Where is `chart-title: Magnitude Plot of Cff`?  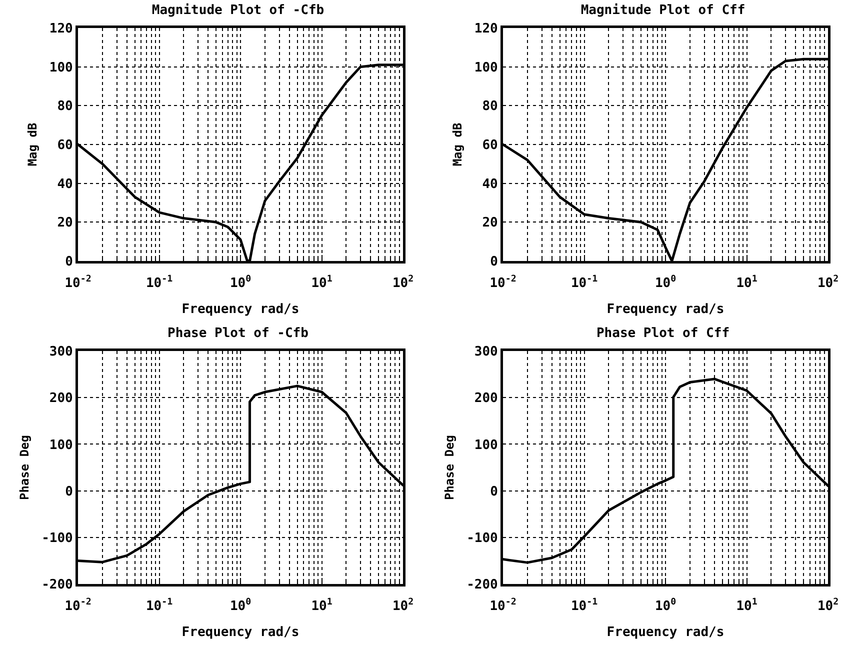 chart-title: Magnitude Plot of Cff is located at coordinates (663, 10).